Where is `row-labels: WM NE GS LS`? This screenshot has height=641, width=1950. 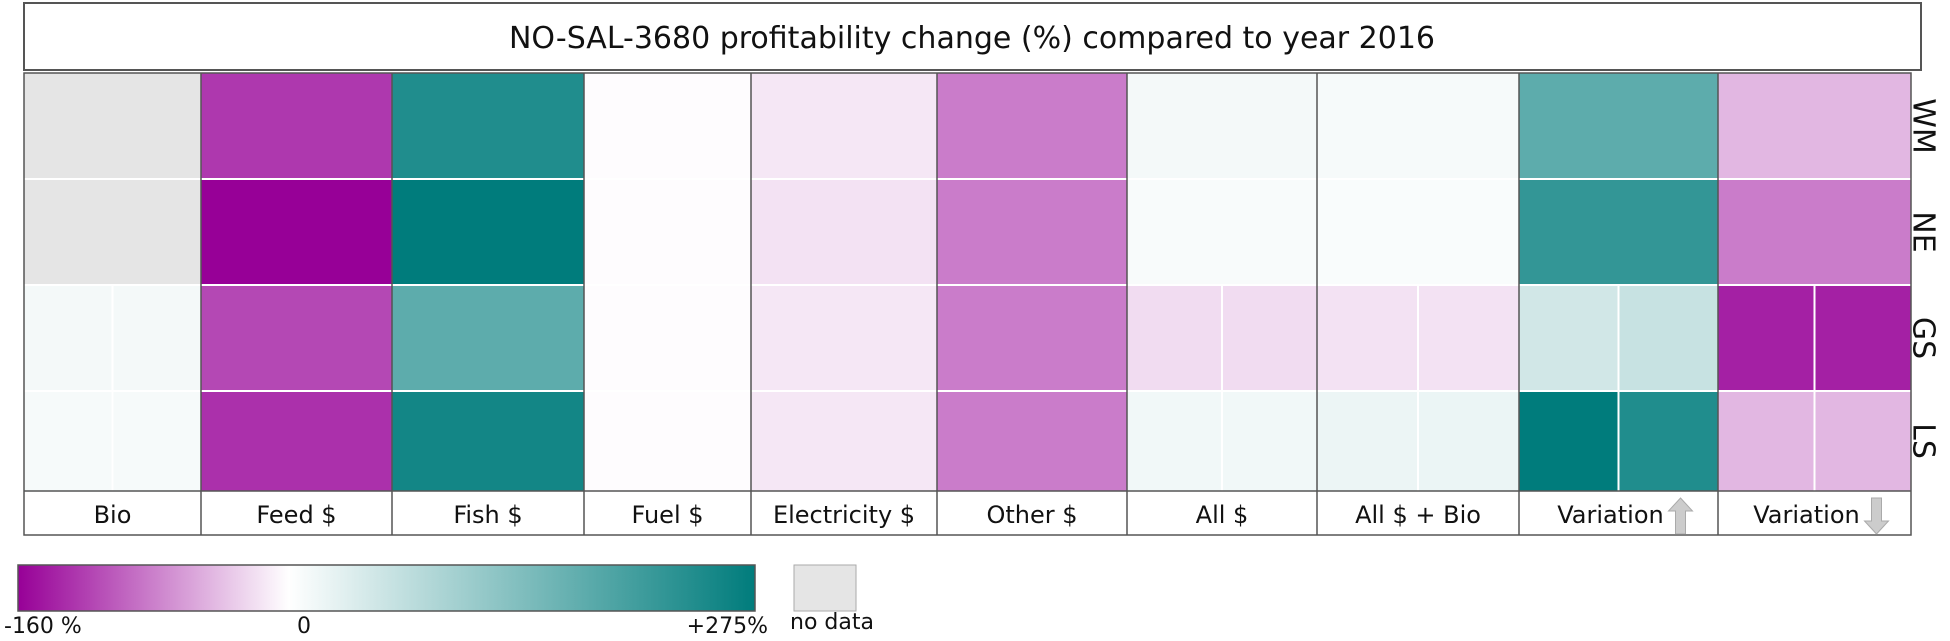 row-labels: WM NE GS LS is located at coordinates (1923, 278).